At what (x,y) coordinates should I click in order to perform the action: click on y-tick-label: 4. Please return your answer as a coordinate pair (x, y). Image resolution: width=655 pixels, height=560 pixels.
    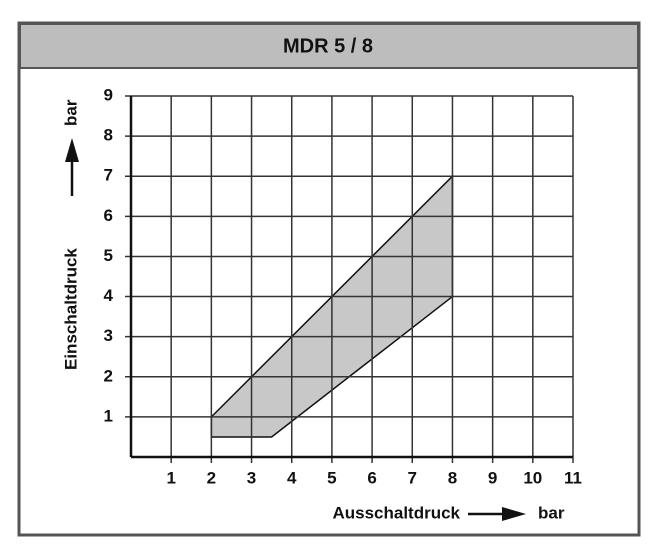
    Looking at the image, I should click on (109, 295).